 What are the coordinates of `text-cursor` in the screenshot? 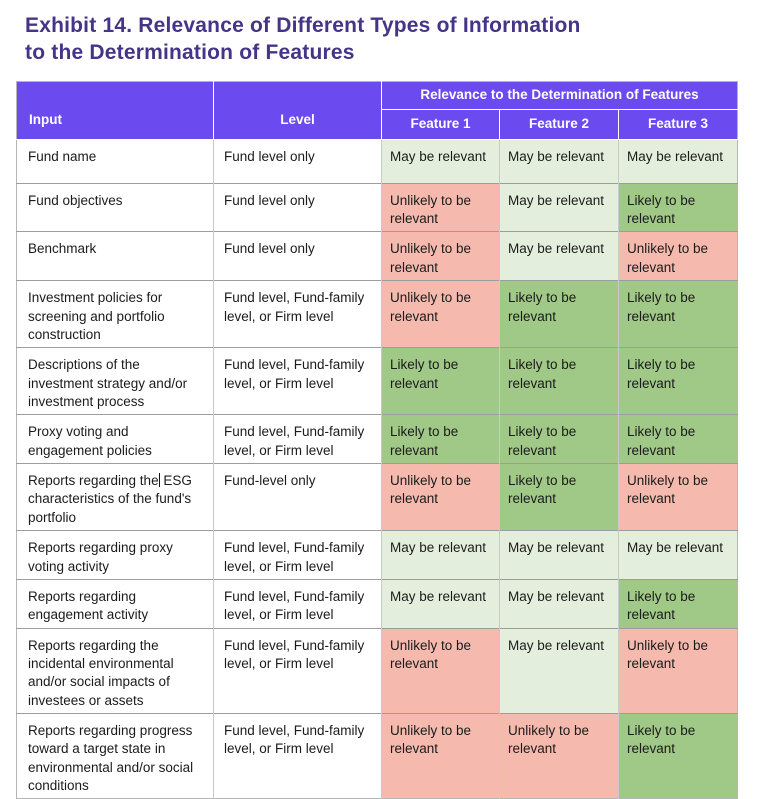 It's located at (159, 480).